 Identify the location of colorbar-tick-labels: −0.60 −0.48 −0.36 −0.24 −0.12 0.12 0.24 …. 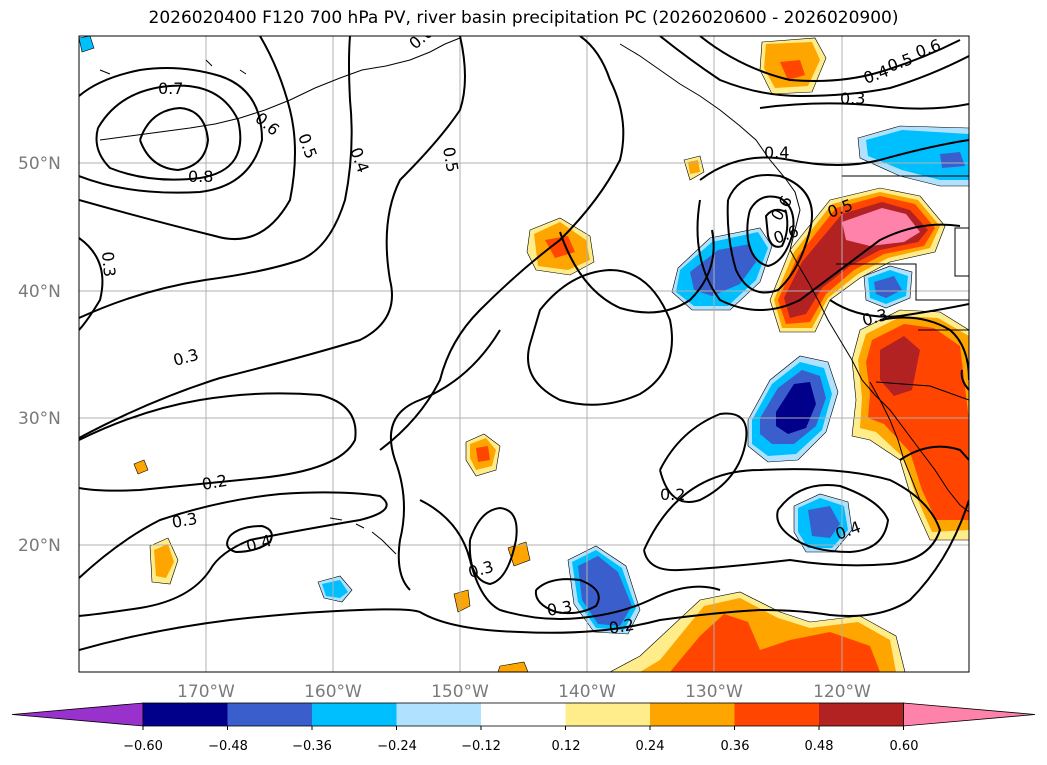
(520, 746).